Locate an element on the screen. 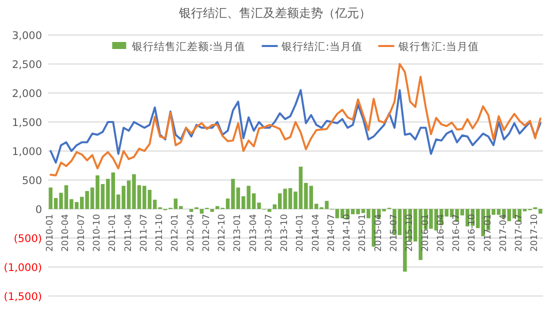 The image size is (550, 330). x-tick-label: 2017-10 is located at coordinates (535, 233).